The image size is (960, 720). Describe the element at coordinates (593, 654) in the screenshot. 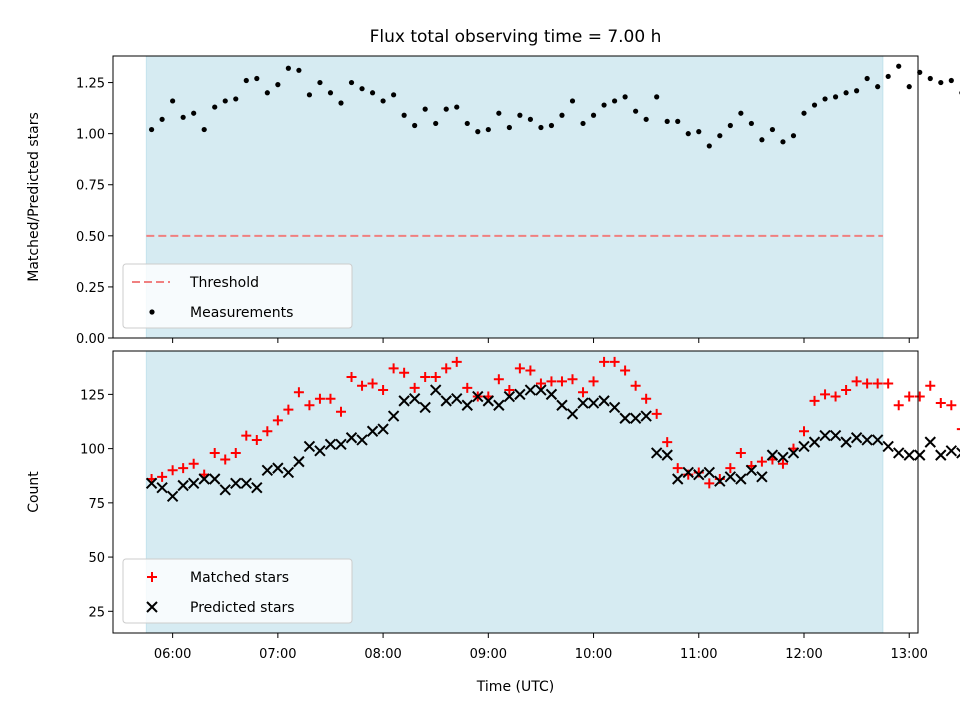

I see `x-tick-label: 10:00` at that location.